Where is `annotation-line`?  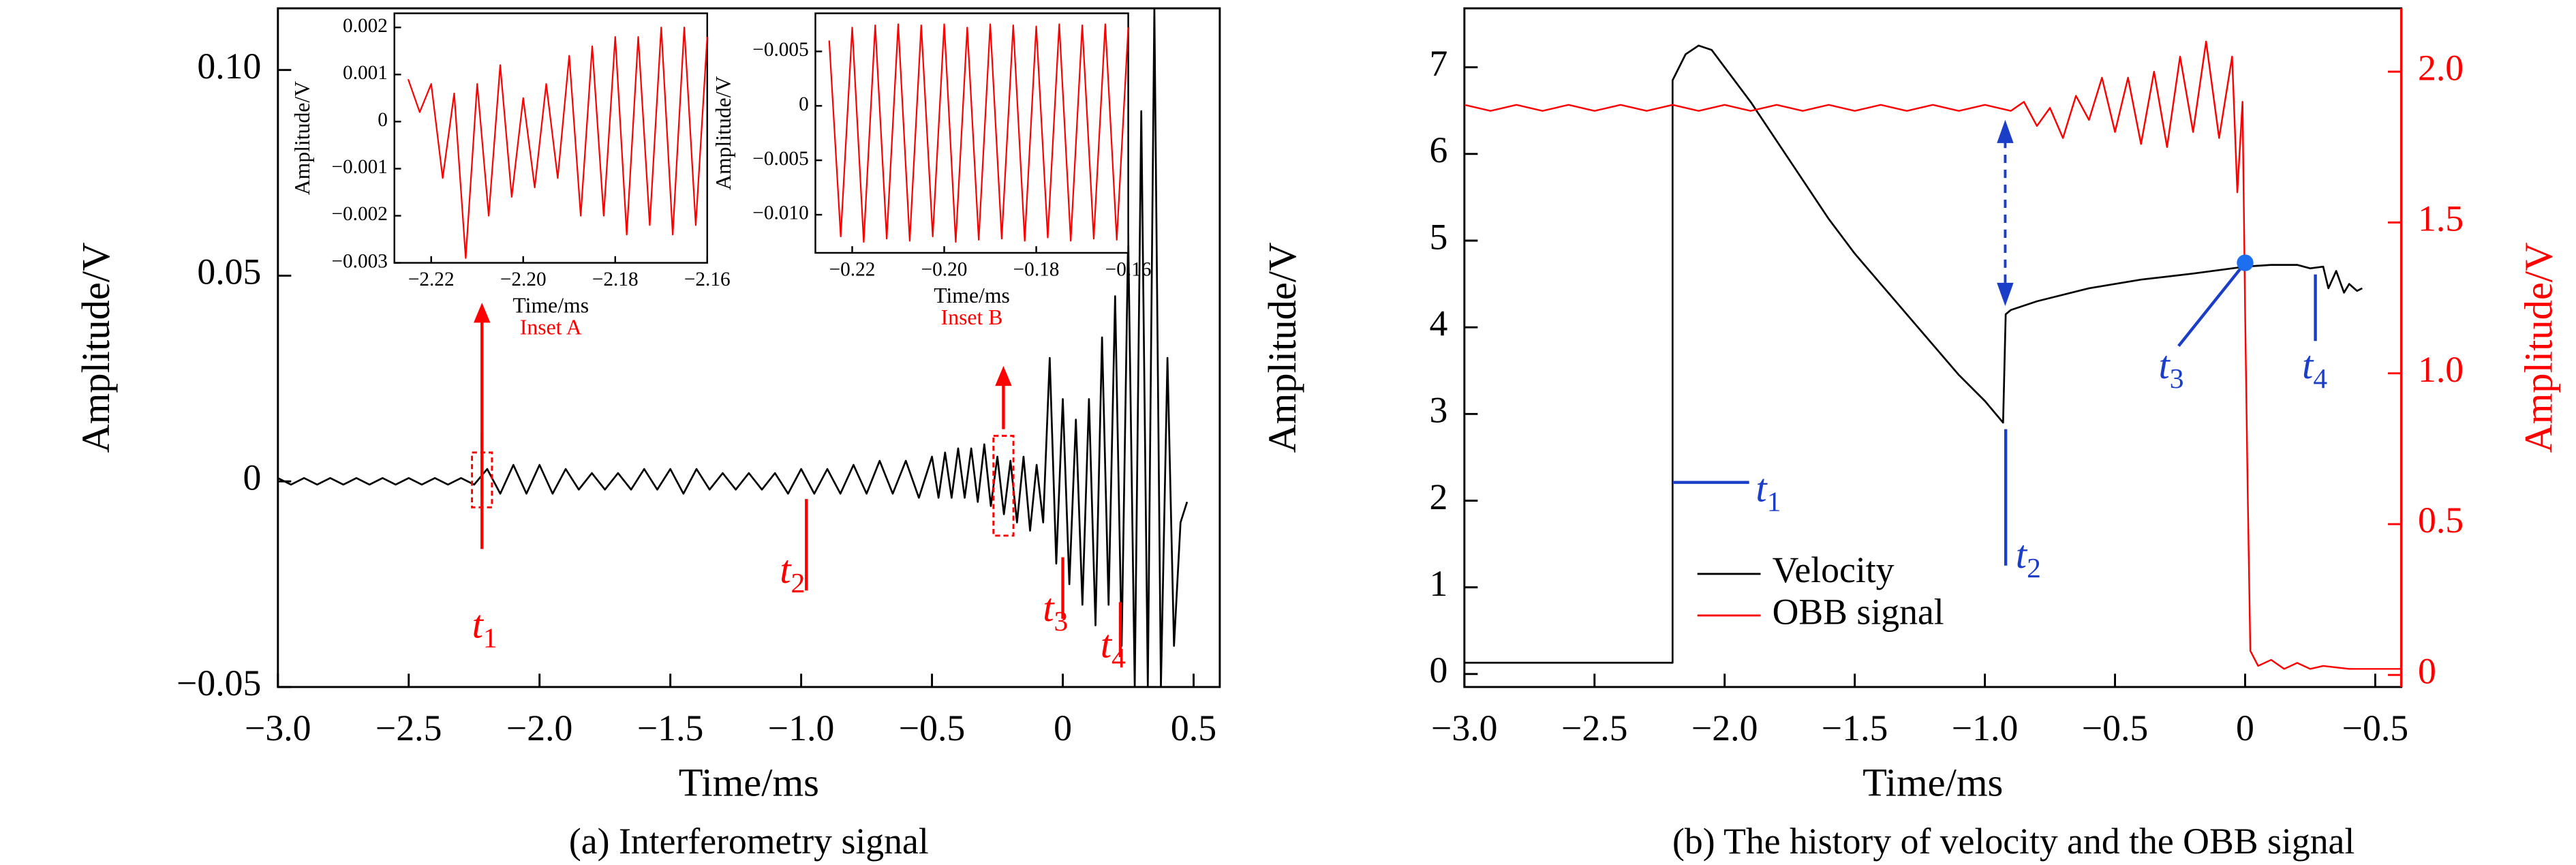 annotation-line is located at coordinates (2212, 304).